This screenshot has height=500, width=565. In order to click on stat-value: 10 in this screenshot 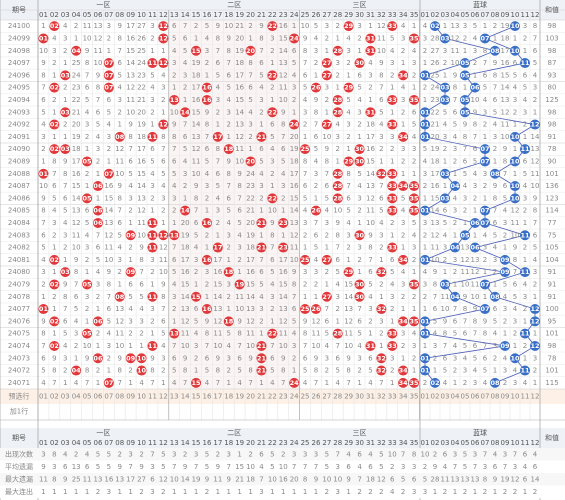, I will do `click(174, 479)`.